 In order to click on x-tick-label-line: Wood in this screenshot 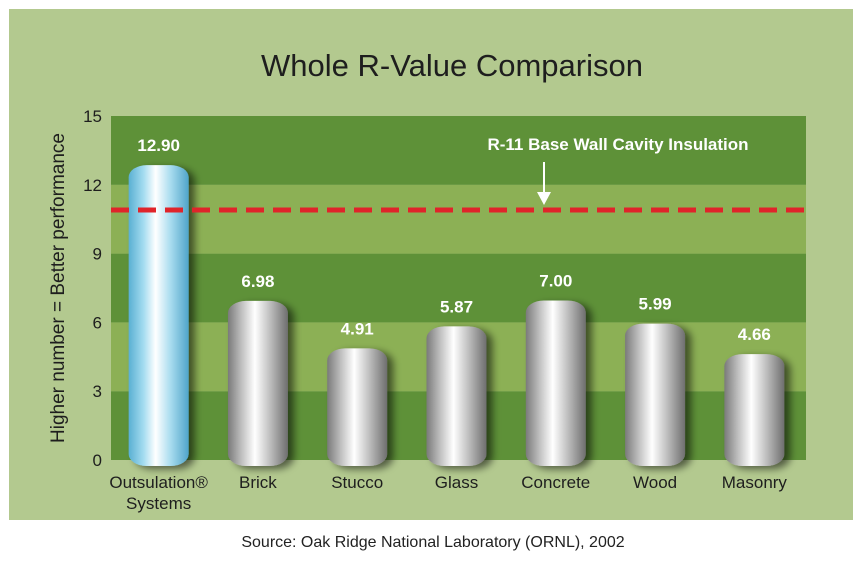, I will do `click(655, 482)`.